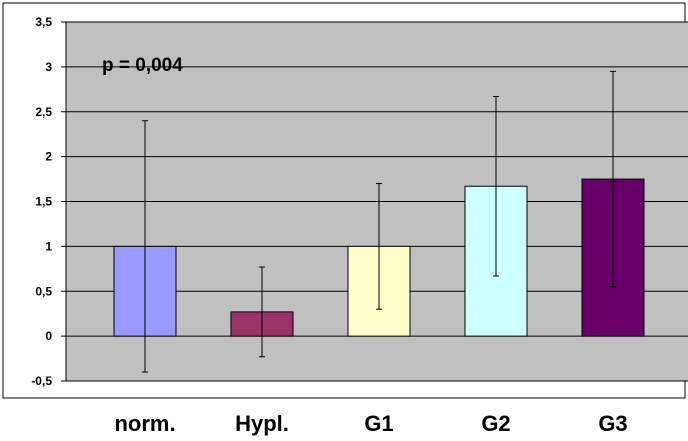 The height and width of the screenshot is (441, 688). Describe the element at coordinates (378, 423) in the screenshot. I see `x-category-label: G1` at that location.